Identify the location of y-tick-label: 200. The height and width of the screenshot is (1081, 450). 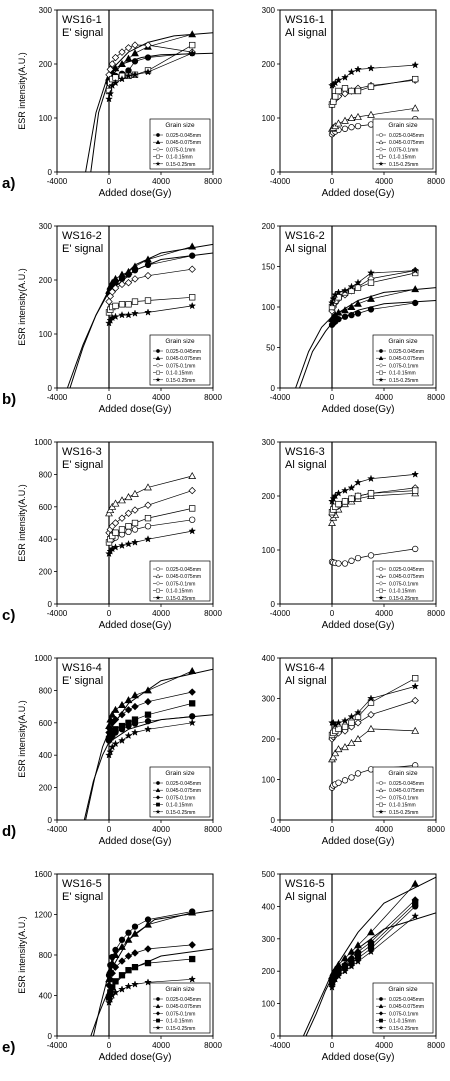
(269, 971).